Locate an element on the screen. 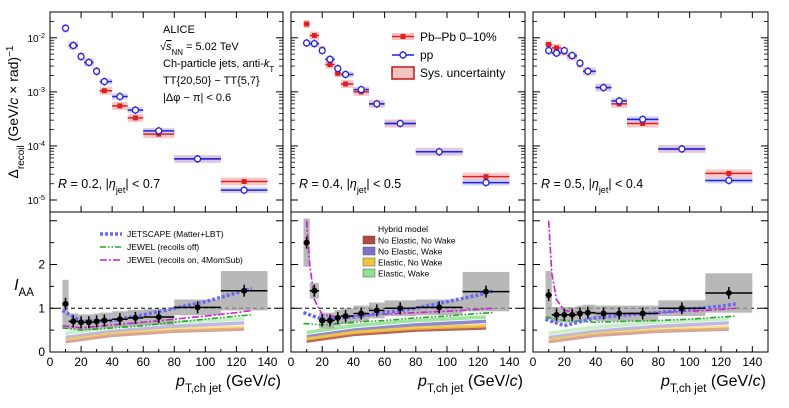  legend-pbpb-label: Pb–Pb 0–10% is located at coordinates (458, 37).